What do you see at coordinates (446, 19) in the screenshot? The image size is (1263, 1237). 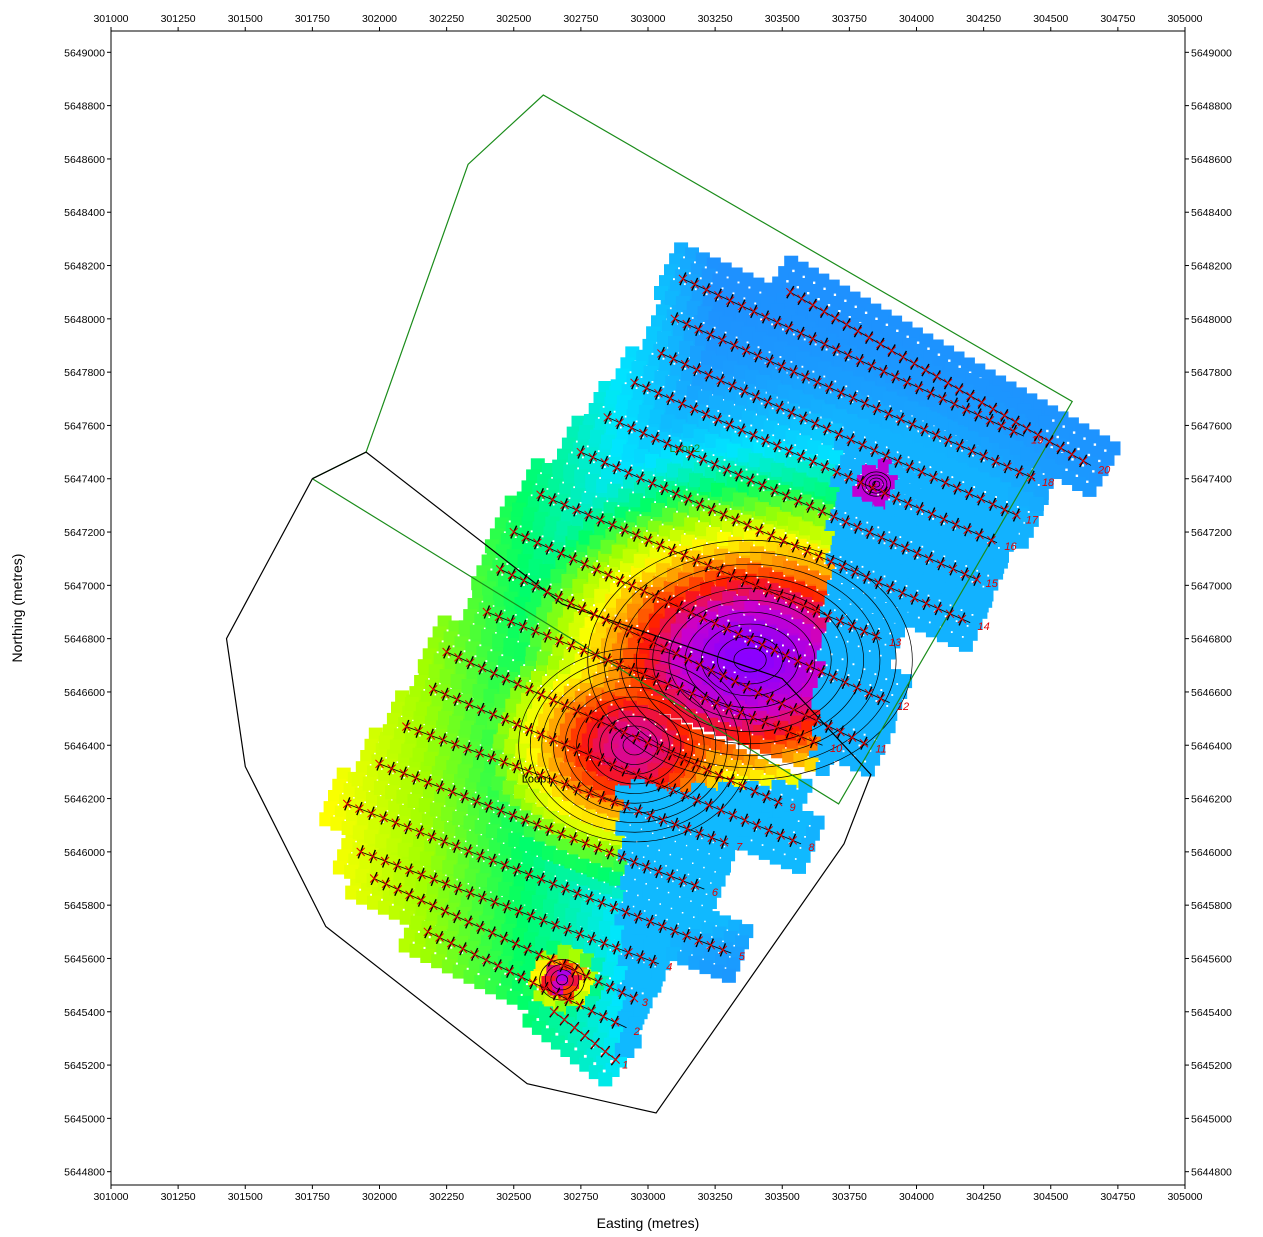 I see `x-tick-label-top: 302250` at bounding box center [446, 19].